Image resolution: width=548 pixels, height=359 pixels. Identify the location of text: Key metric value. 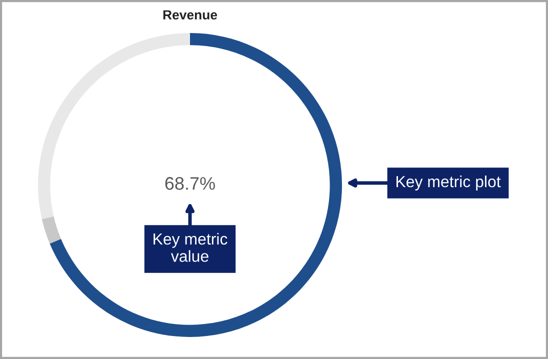
(191, 247).